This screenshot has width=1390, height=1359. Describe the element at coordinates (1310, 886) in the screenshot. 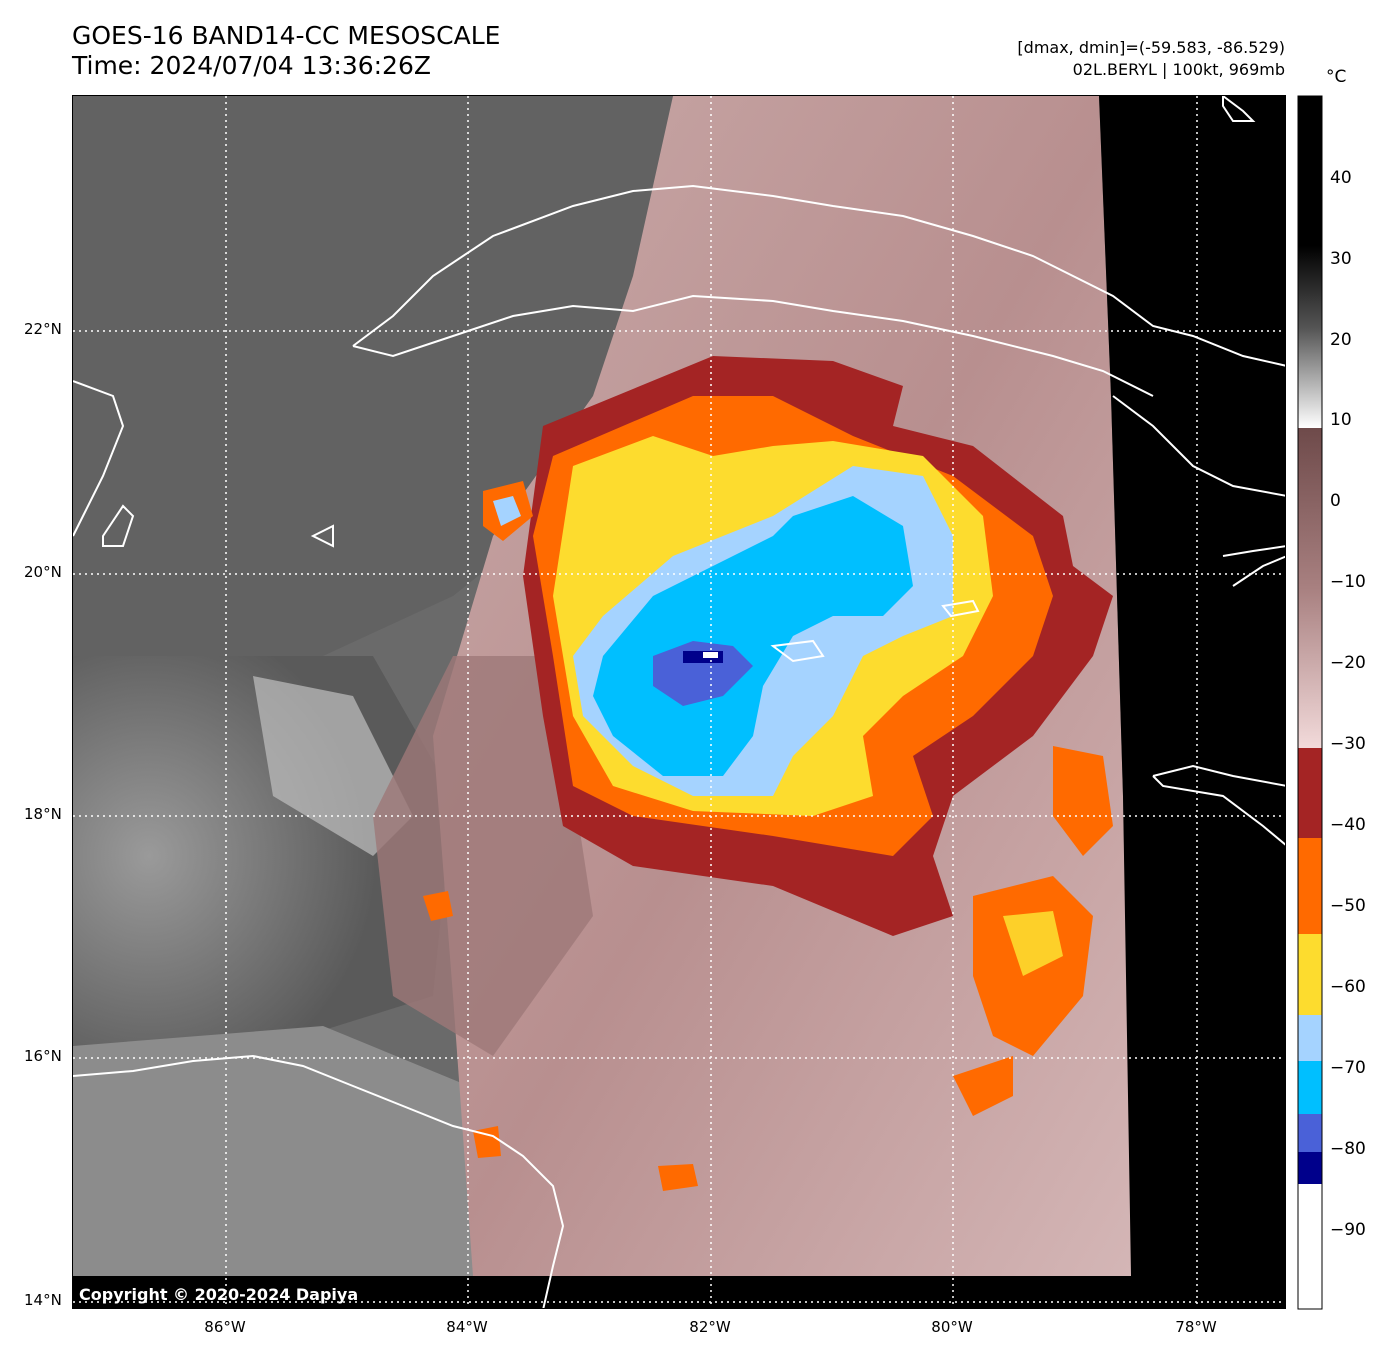

I see `colorbar-orange-segment` at that location.